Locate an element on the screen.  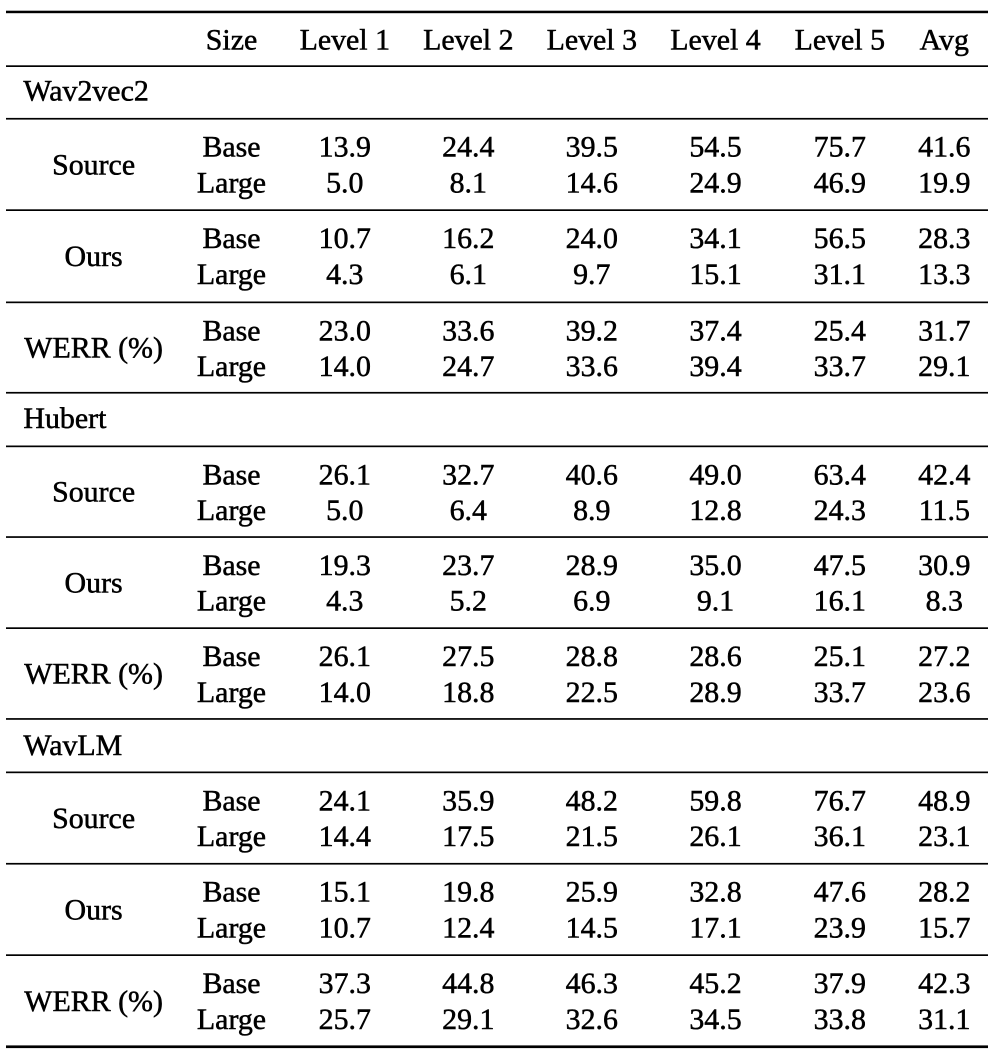
svg-text: 12.4 is located at coordinates (468, 927).